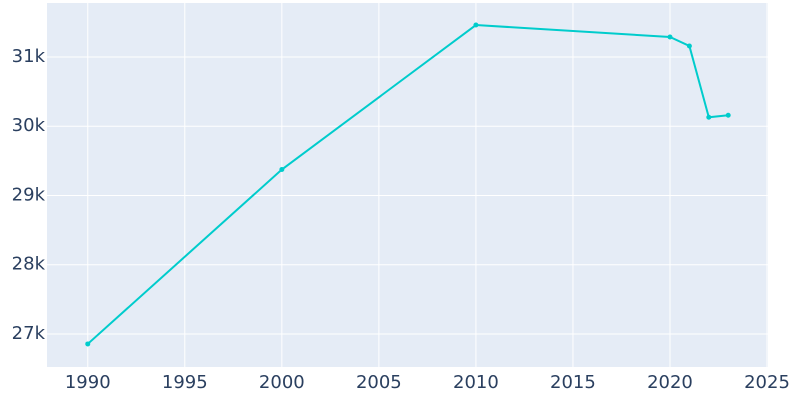  Describe the element at coordinates (29, 194) in the screenshot. I see `y-tick-label: 29k` at that location.